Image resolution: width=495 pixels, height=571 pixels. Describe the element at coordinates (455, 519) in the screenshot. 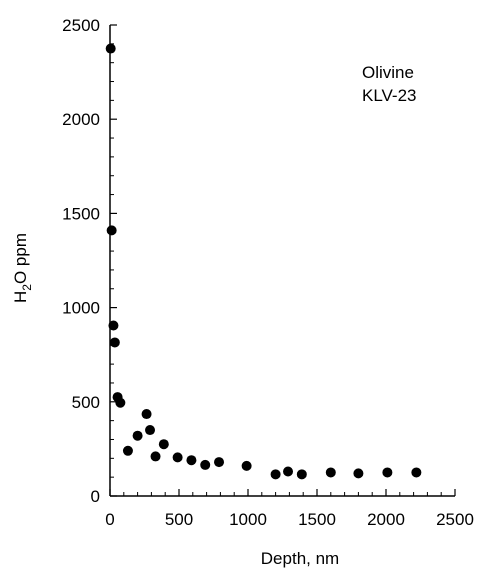

I see `x-tick-label: 2500` at that location.